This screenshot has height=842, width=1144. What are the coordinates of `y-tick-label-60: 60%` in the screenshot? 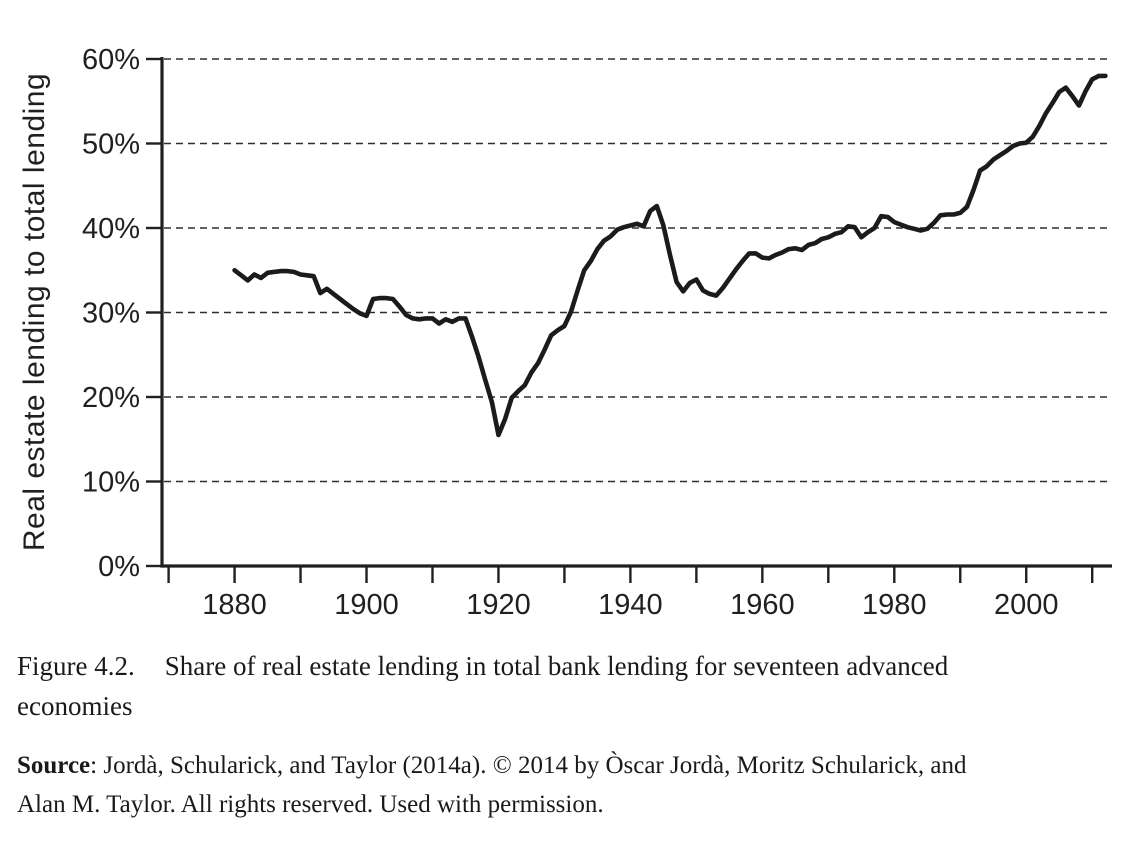 It's located at (111, 60).